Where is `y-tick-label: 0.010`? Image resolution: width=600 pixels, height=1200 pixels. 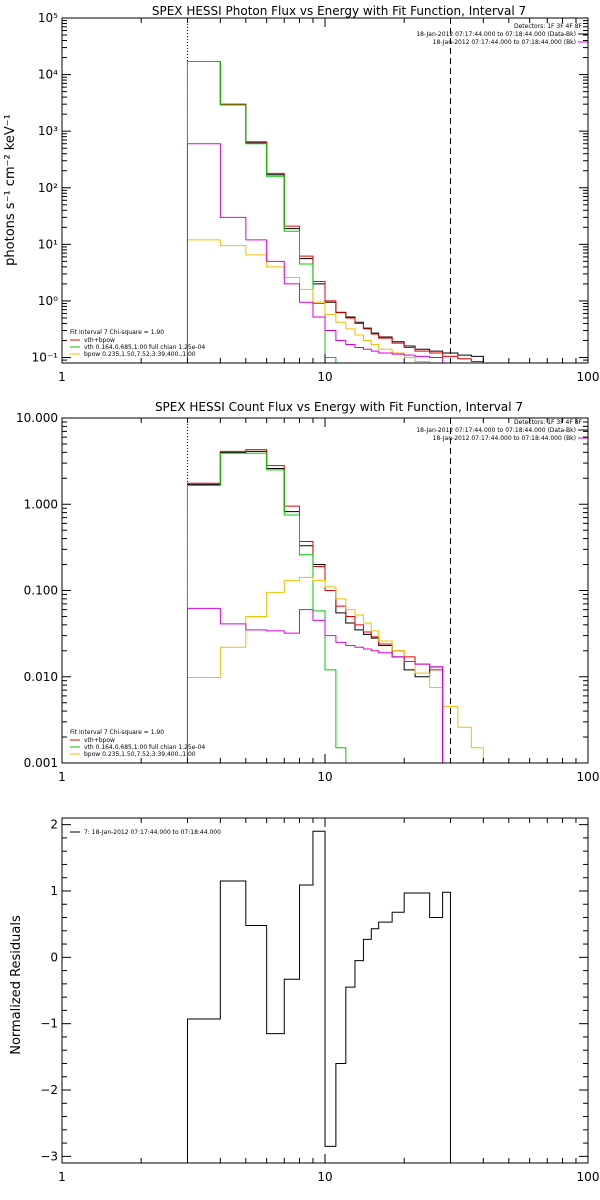 y-tick-label: 0.010 is located at coordinates (41, 677).